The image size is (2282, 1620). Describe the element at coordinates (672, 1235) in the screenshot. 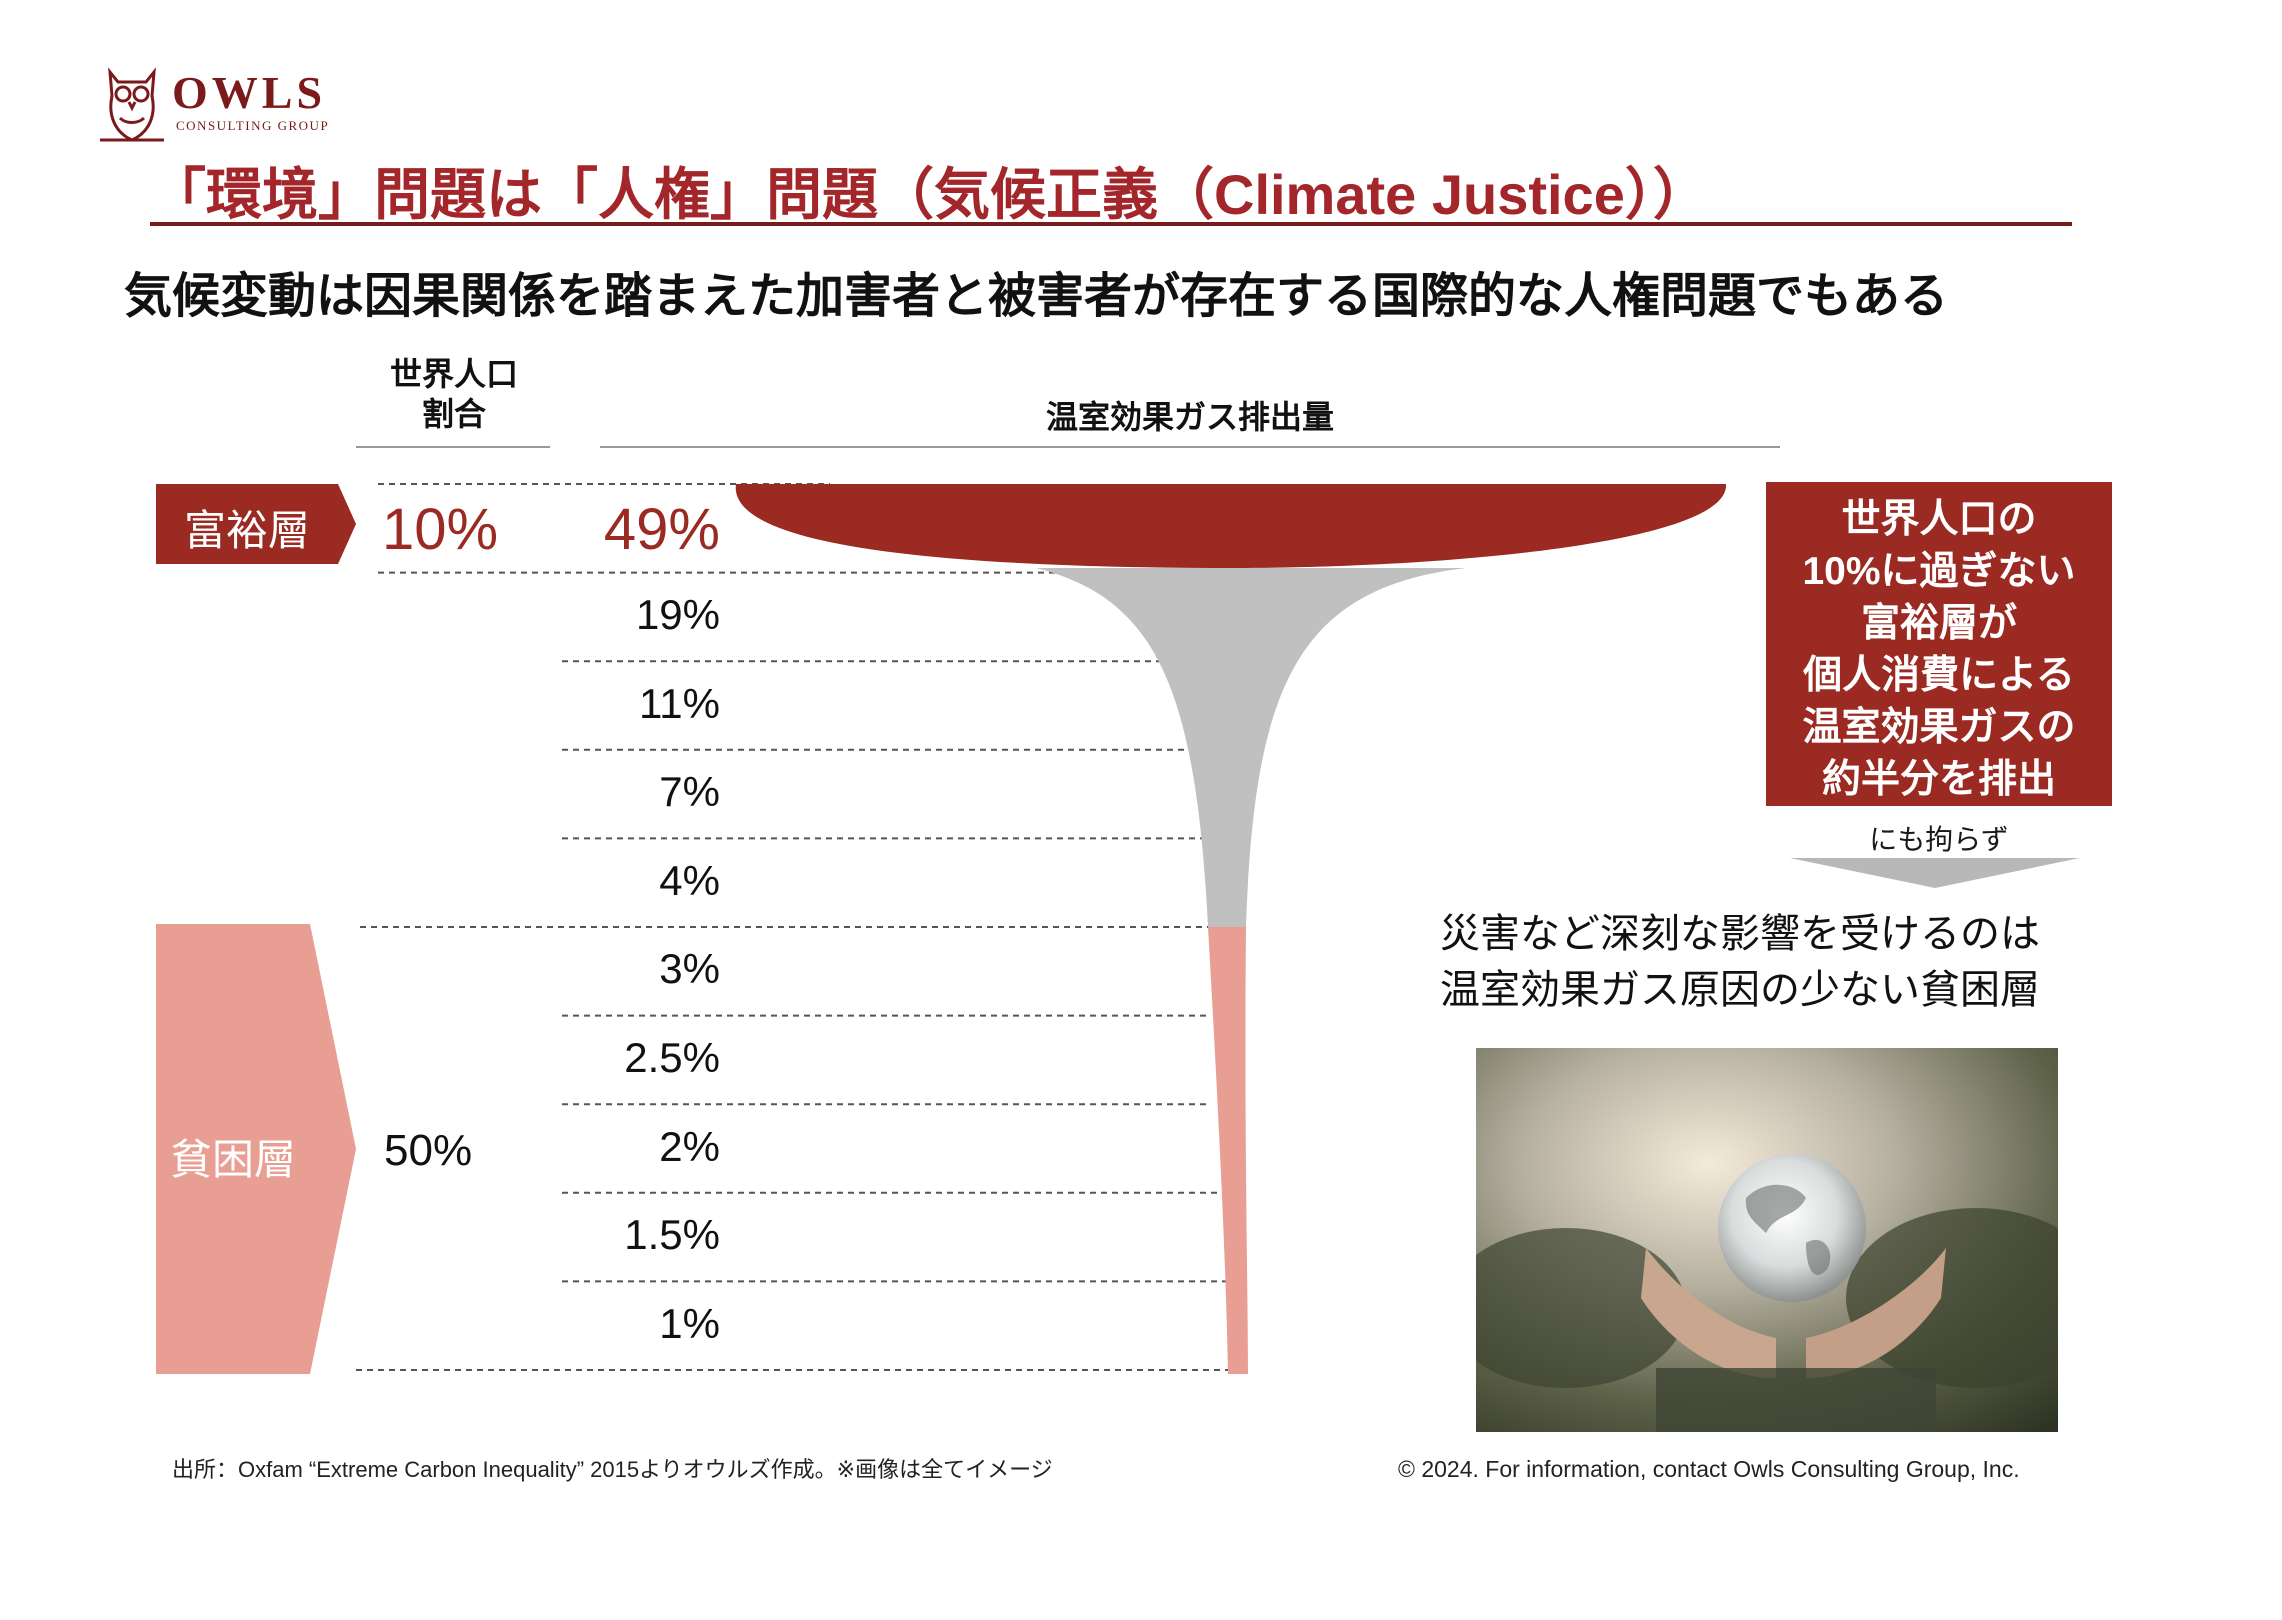

I see `emission-value-label: 1.5%` at that location.